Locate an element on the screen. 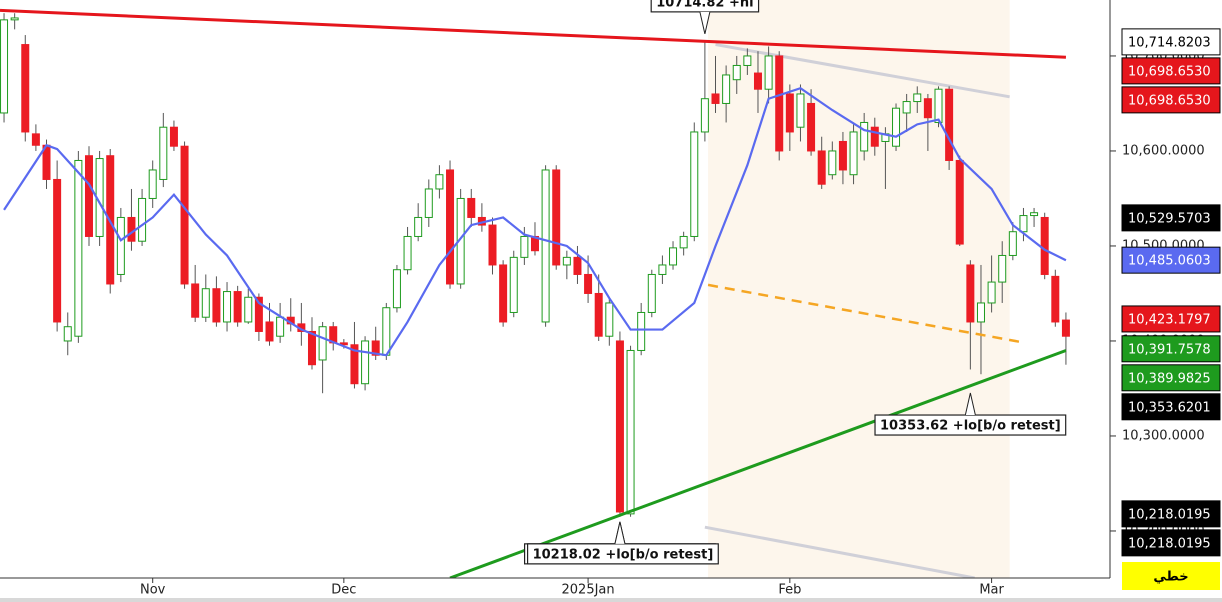  x-tick-label: Nov is located at coordinates (153, 590).